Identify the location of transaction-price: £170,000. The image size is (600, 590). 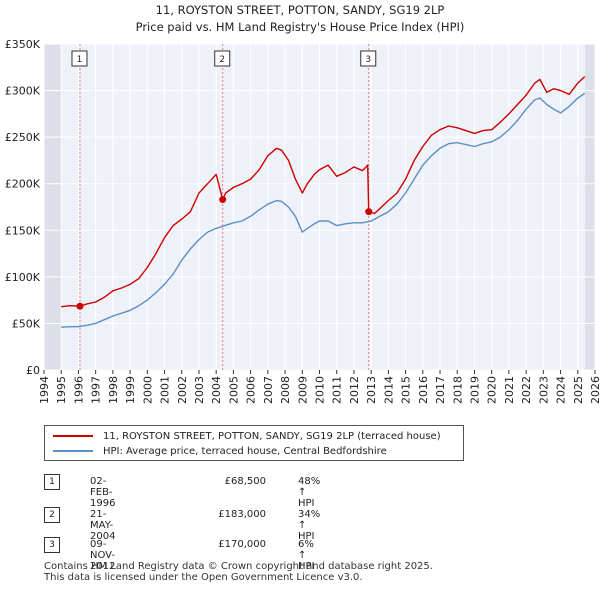
(242, 544).